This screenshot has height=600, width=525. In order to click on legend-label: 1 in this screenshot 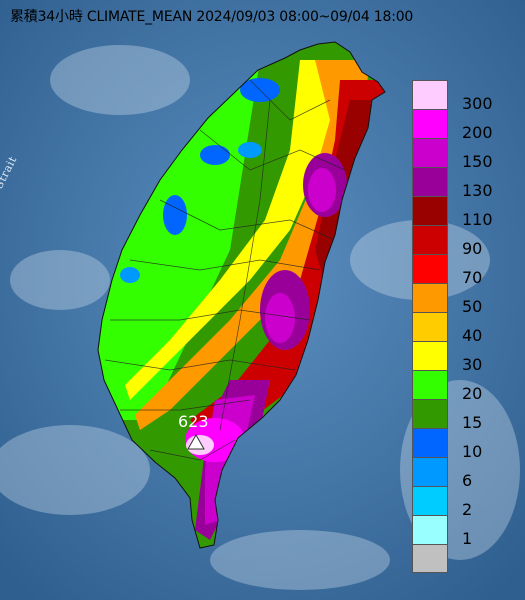, I will do `click(467, 538)`.